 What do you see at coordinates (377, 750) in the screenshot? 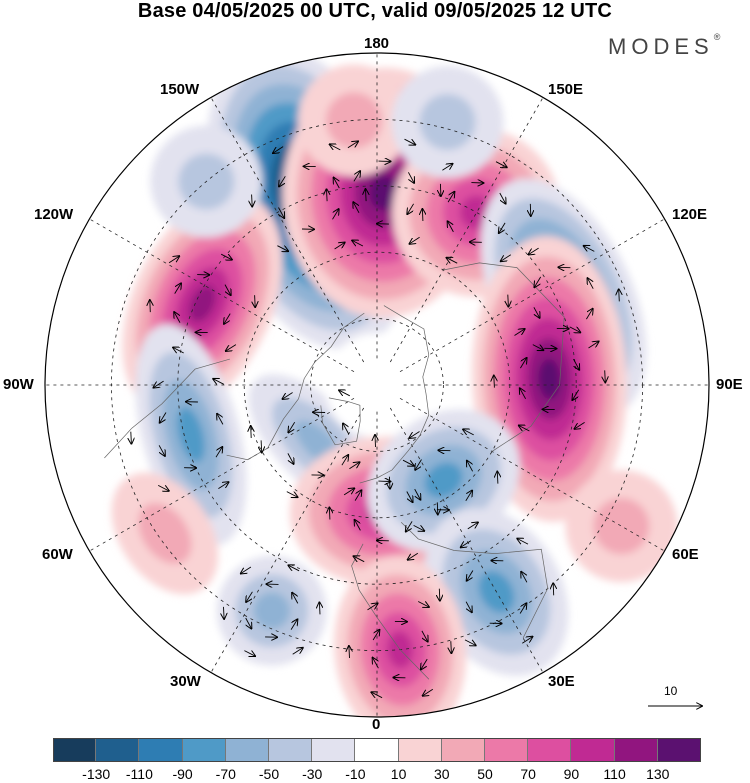
I see `colorbar-border` at bounding box center [377, 750].